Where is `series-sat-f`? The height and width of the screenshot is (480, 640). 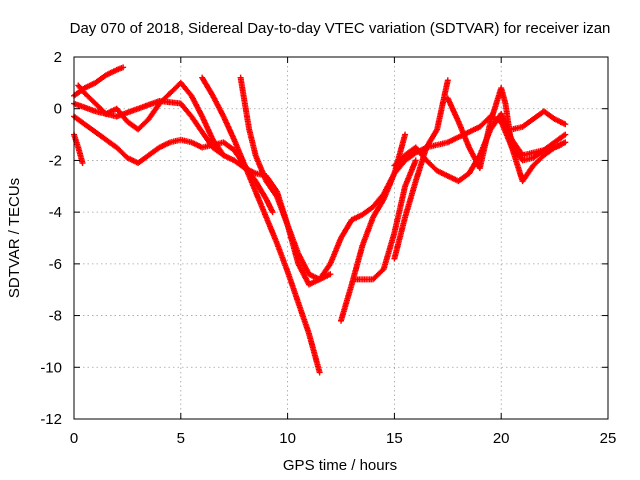
series-sat-f is located at coordinates (285, 178).